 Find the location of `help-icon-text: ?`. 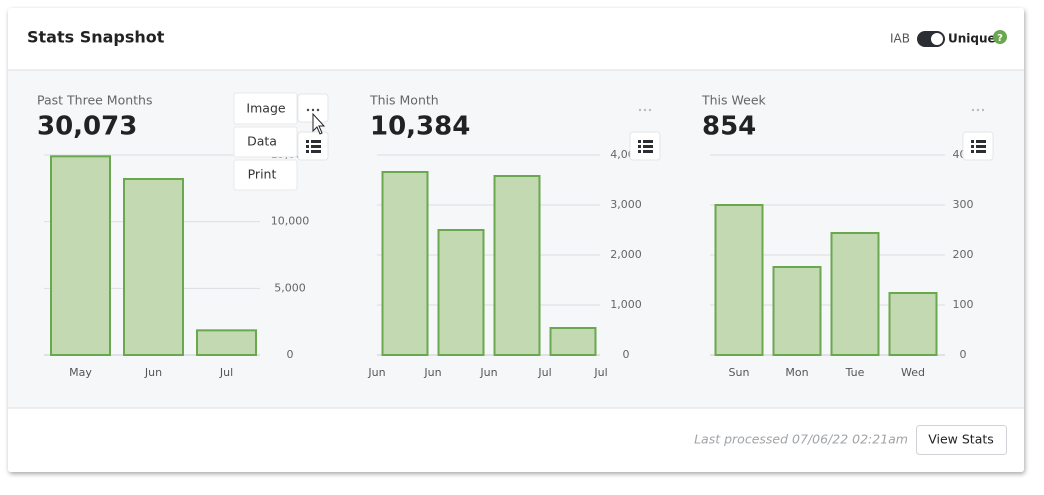

help-icon-text: ? is located at coordinates (1000, 38).